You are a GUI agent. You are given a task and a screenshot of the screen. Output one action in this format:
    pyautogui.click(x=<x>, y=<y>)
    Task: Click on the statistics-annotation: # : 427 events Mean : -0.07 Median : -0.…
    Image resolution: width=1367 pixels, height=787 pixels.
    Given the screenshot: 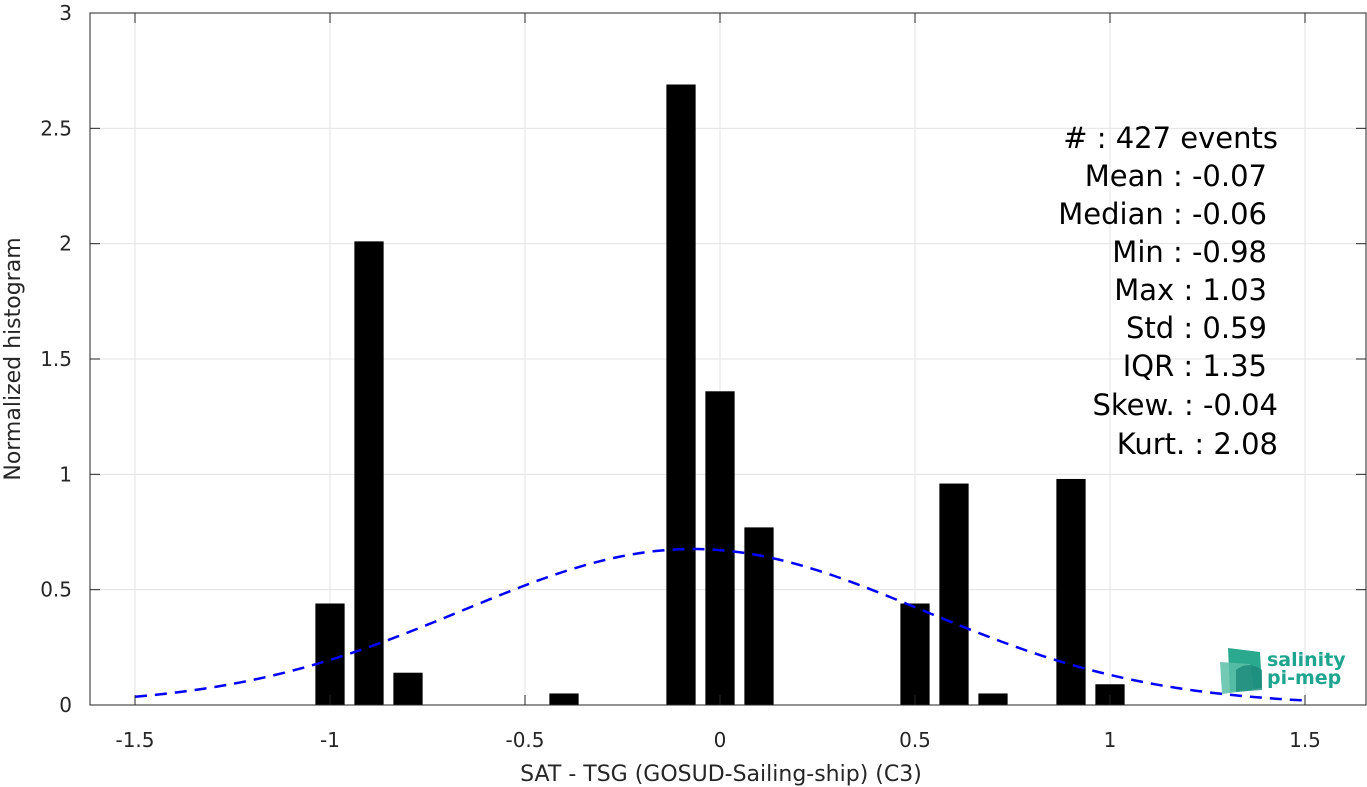 What is the action you would take?
    pyautogui.click(x=1168, y=291)
    